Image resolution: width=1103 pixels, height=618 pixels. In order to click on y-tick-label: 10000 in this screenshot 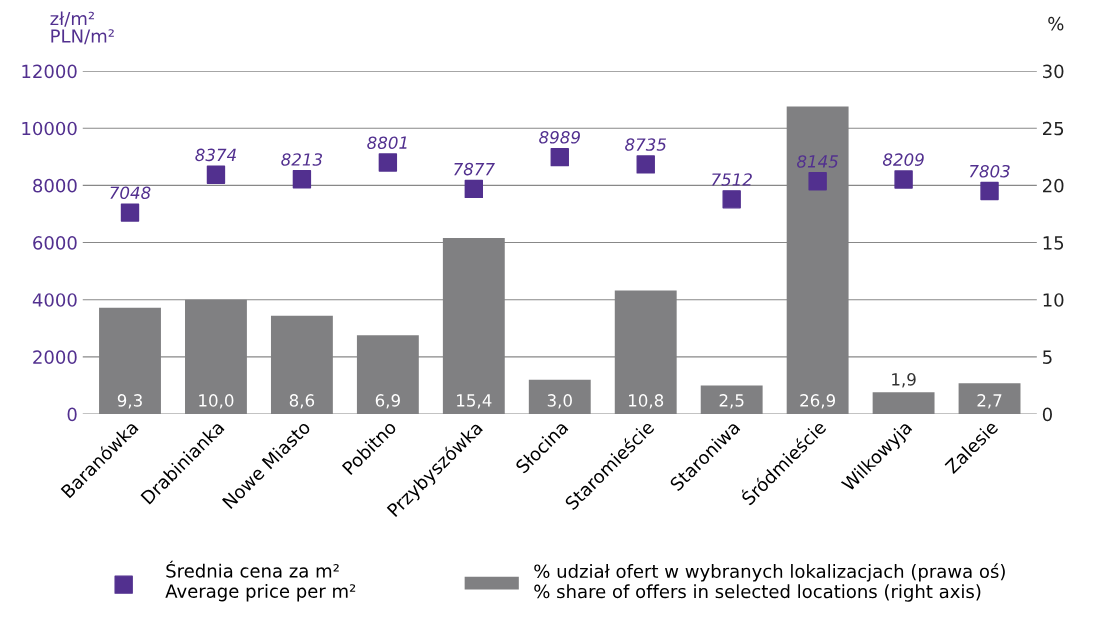, I will do `click(49, 128)`.